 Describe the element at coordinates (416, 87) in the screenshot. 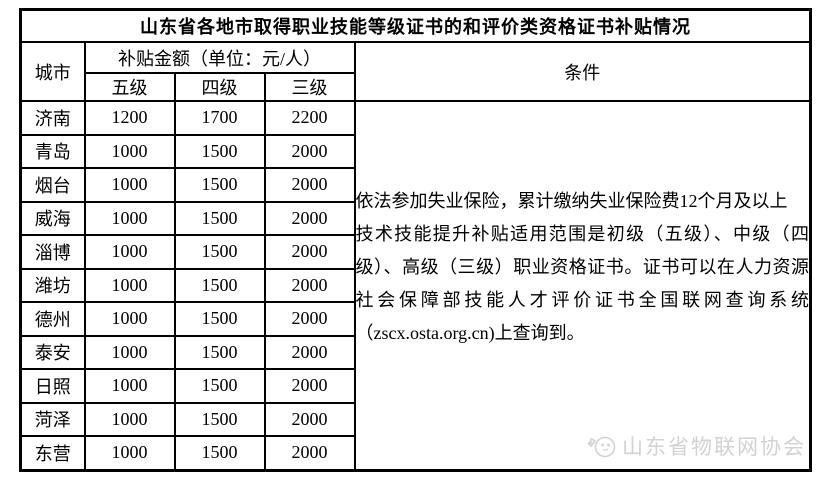

I see `header-row-levels: 五级 四级 三级` at that location.